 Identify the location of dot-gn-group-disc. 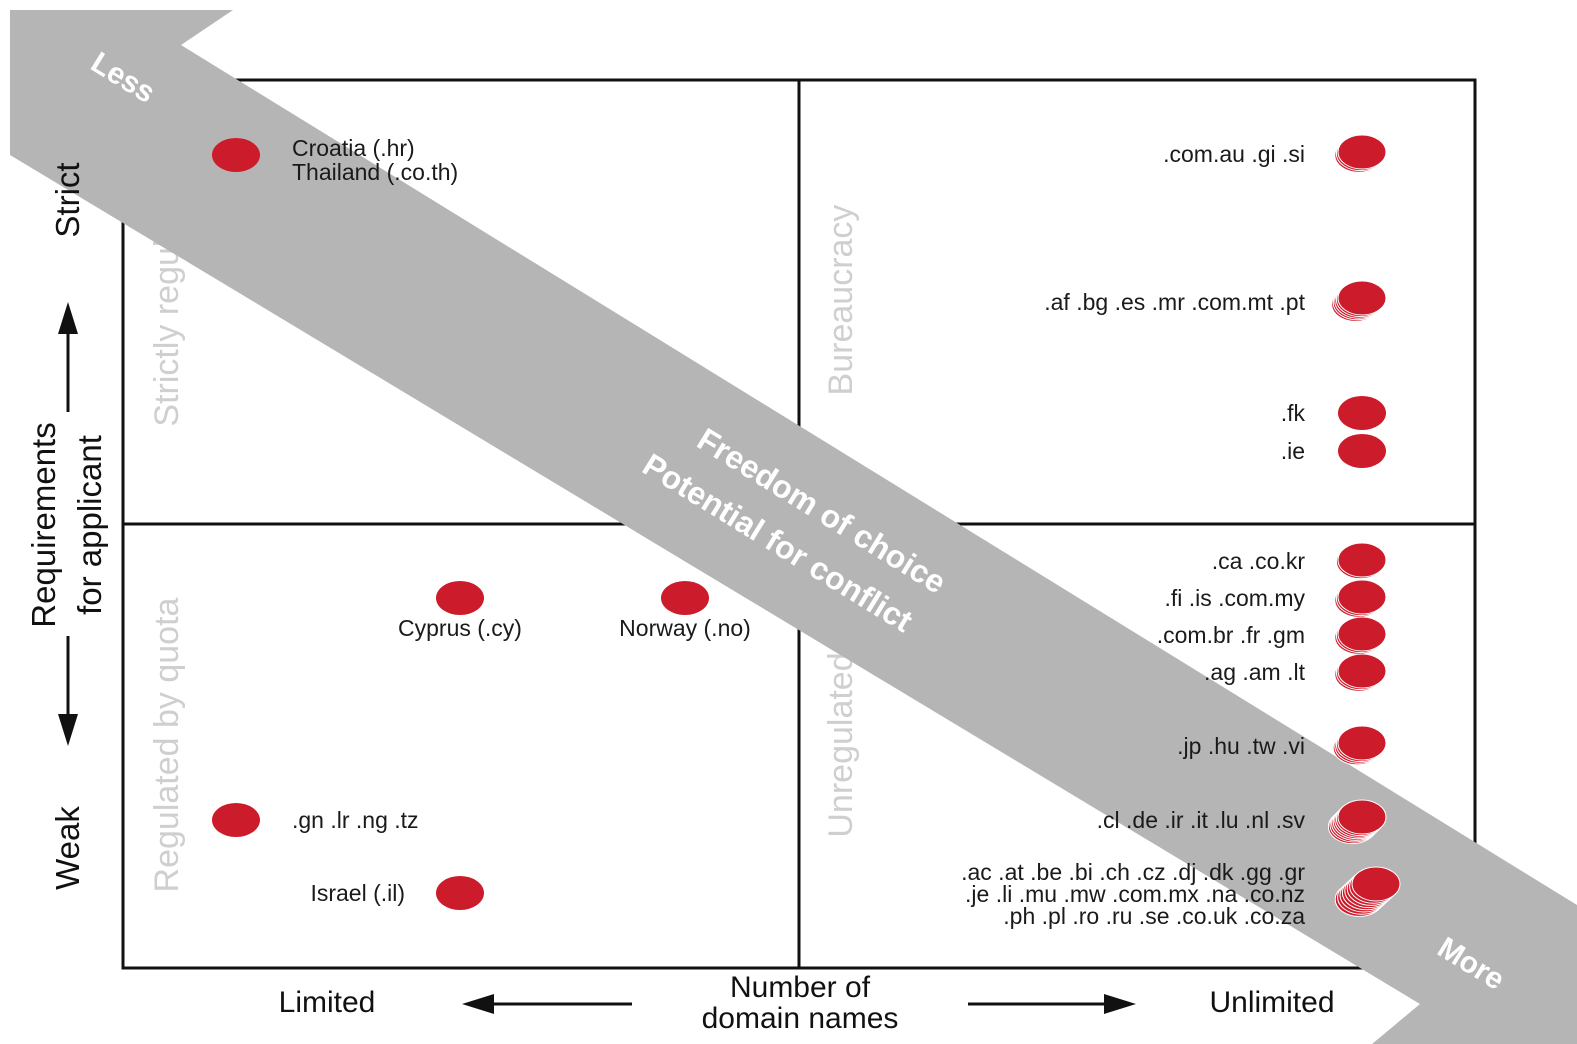
(236, 820).